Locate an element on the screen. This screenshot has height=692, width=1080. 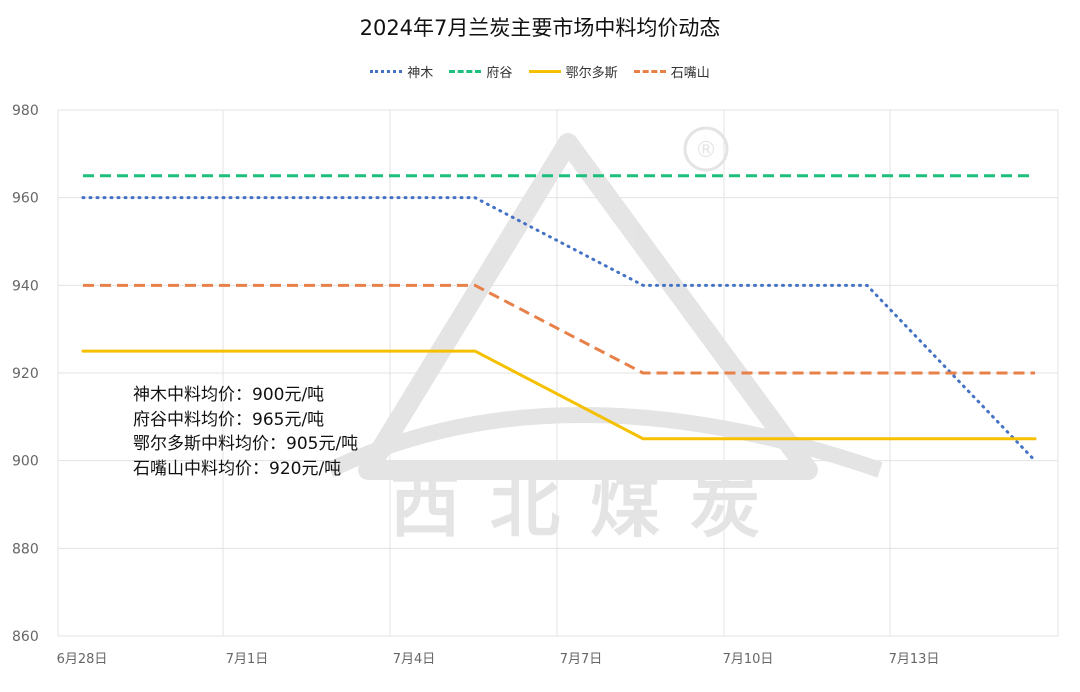
chart-title: 2024年7月兰炭主要市场中料均价动态 is located at coordinates (540, 28).